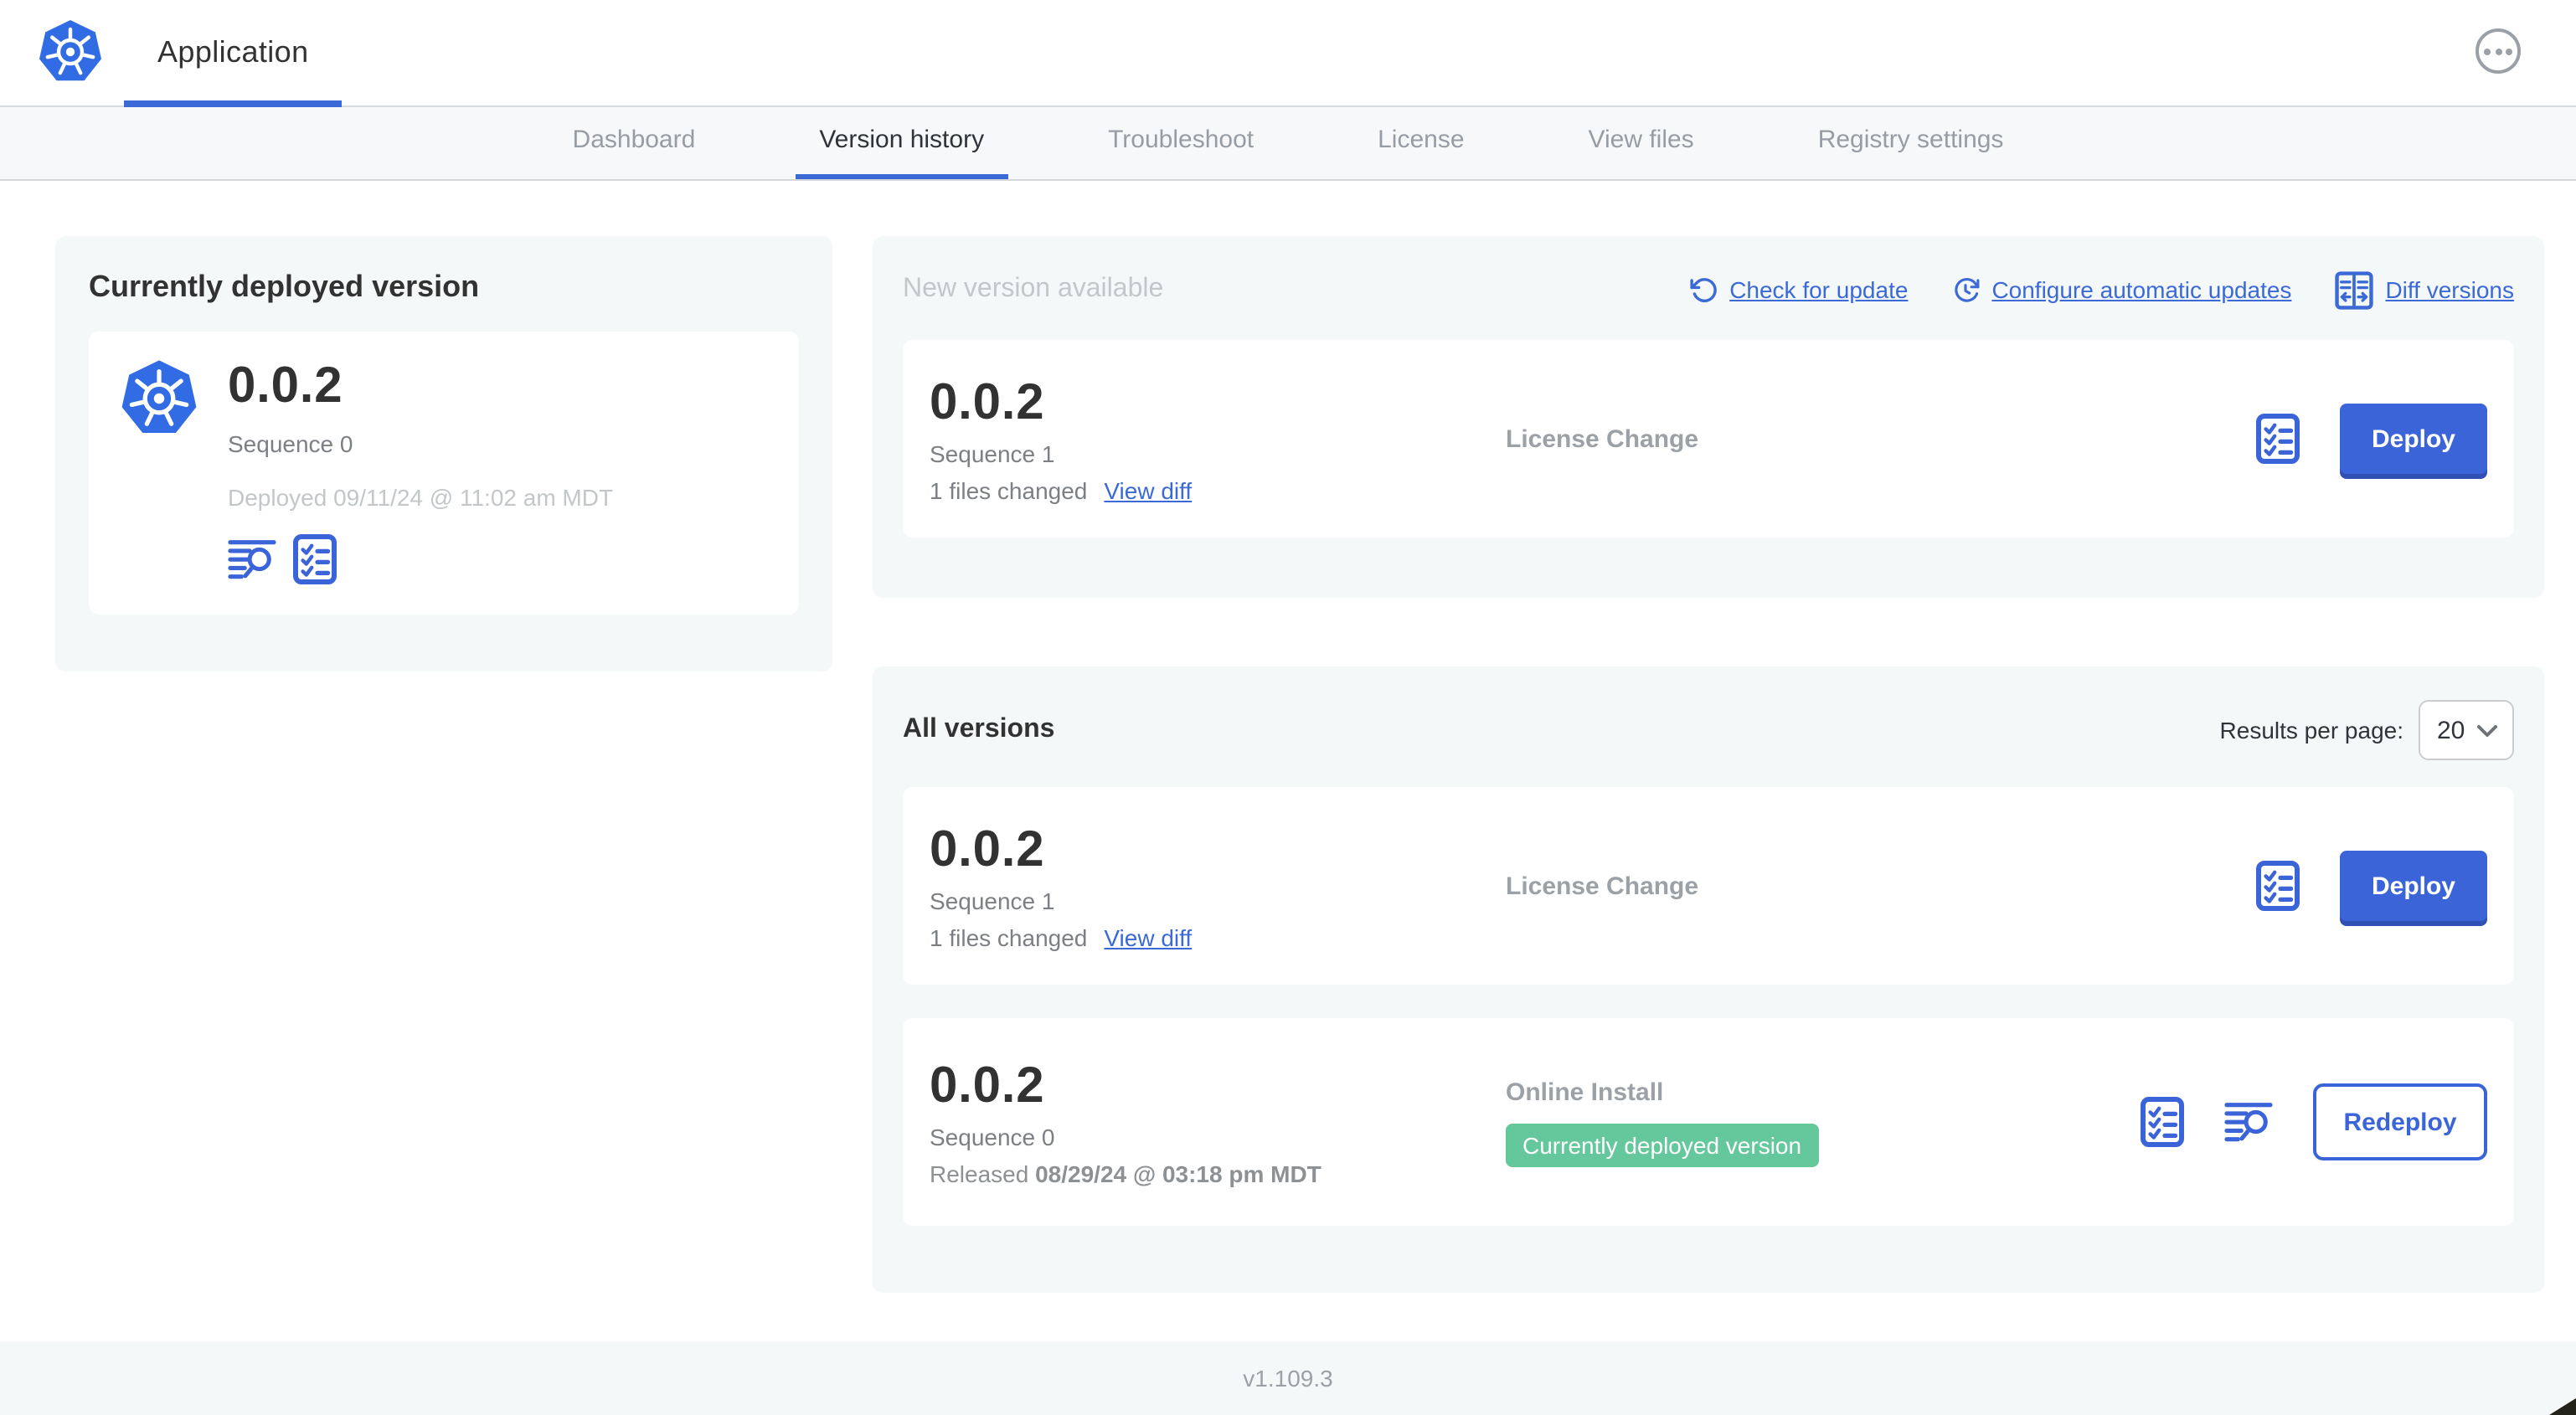 The image size is (2576, 1415). What do you see at coordinates (1585, 1092) in the screenshot?
I see `version-source: Online Install` at bounding box center [1585, 1092].